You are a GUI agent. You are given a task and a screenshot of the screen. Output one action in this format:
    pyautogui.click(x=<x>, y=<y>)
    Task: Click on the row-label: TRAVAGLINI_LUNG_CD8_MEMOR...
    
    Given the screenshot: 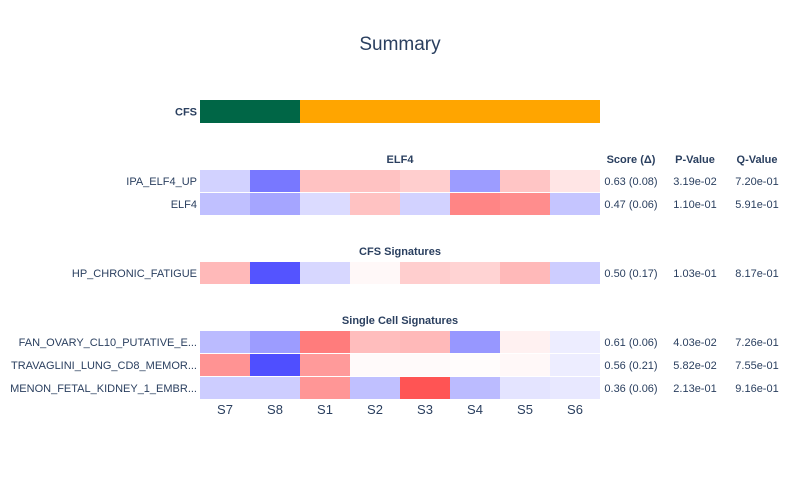 What is the action you would take?
    pyautogui.click(x=104, y=366)
    